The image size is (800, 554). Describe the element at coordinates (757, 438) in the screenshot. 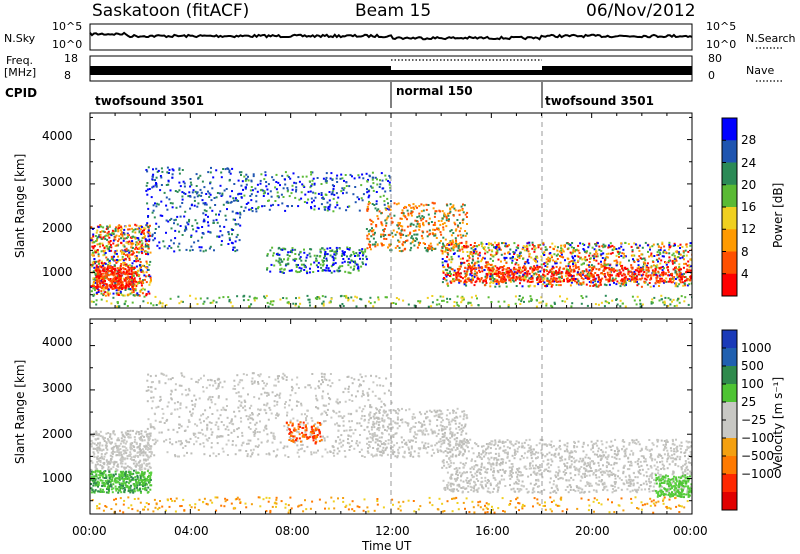

I see `colorbar-tick-label: −100` at that location.